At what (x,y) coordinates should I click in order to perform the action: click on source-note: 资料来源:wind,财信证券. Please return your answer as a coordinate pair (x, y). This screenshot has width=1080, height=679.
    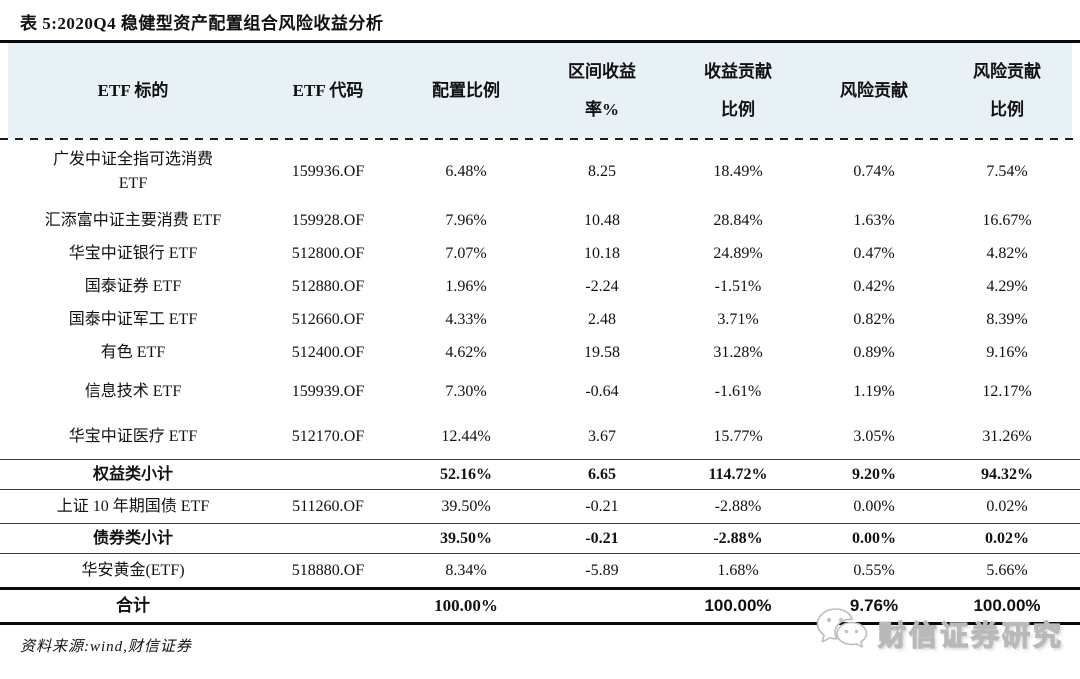
    Looking at the image, I should click on (106, 647).